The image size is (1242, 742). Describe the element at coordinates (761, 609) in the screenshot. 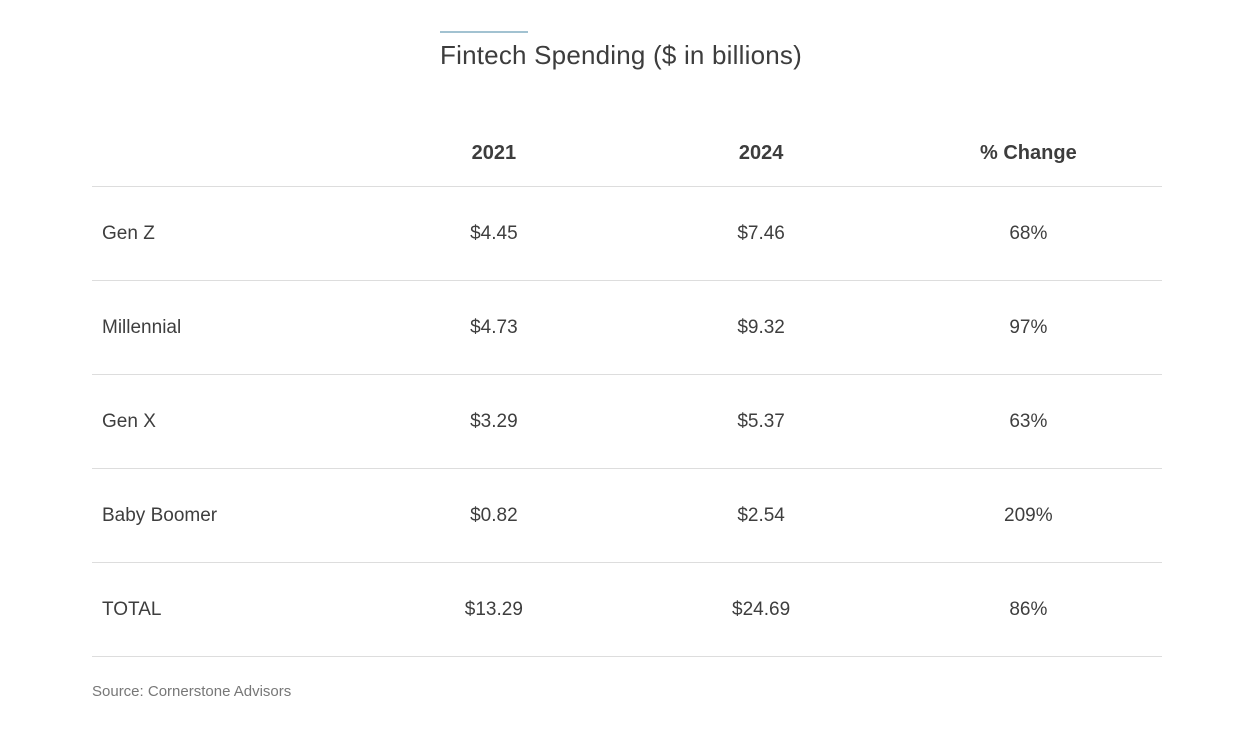

I see `cell-2024: $24.69` at that location.